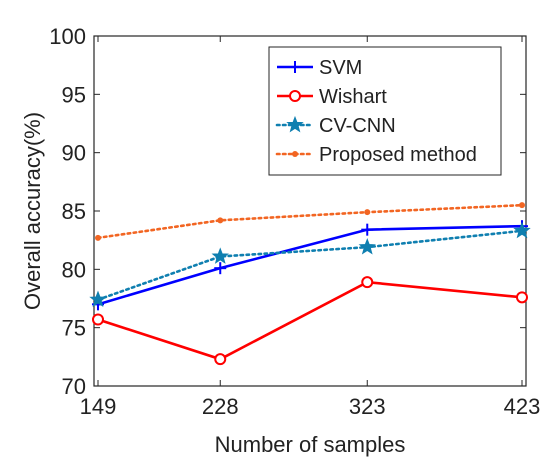 The height and width of the screenshot is (476, 550). I want to click on y-tick-label: 95, so click(74, 94).